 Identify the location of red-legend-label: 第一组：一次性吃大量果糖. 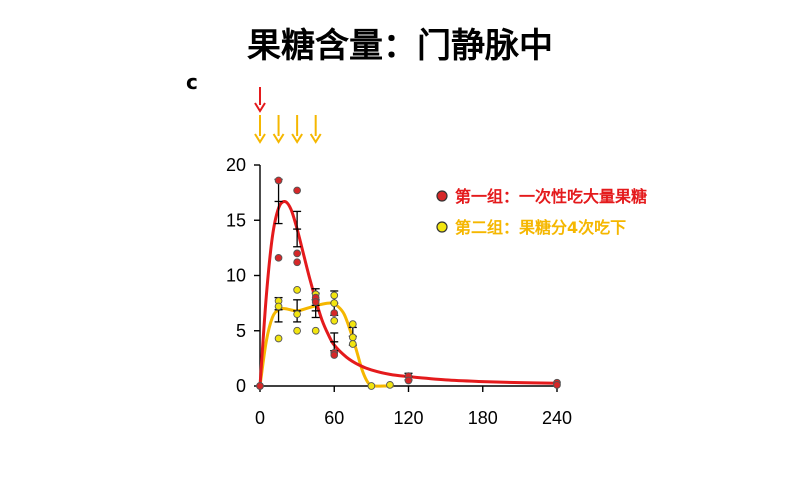
(551, 196).